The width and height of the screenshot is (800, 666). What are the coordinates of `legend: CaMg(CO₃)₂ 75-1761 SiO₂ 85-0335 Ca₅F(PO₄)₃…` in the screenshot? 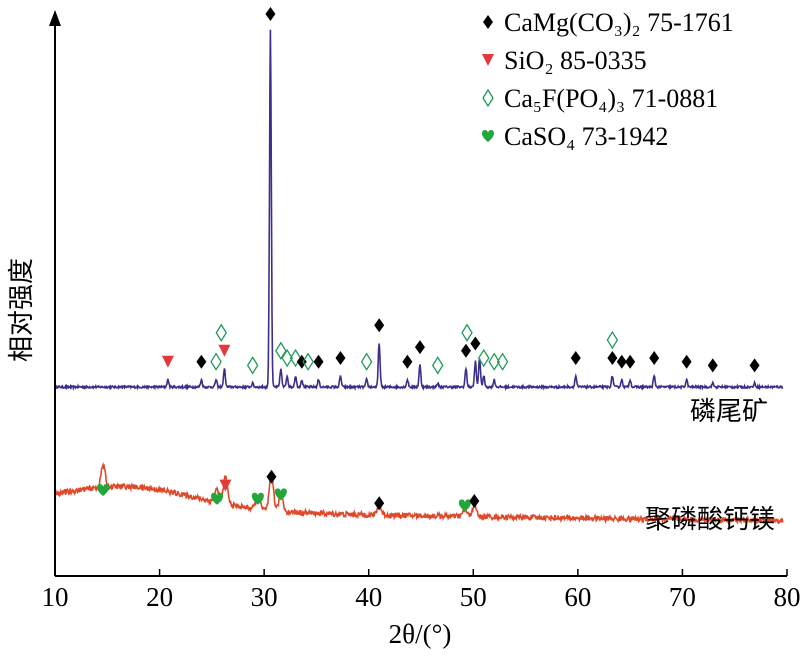 It's located at (607, 79).